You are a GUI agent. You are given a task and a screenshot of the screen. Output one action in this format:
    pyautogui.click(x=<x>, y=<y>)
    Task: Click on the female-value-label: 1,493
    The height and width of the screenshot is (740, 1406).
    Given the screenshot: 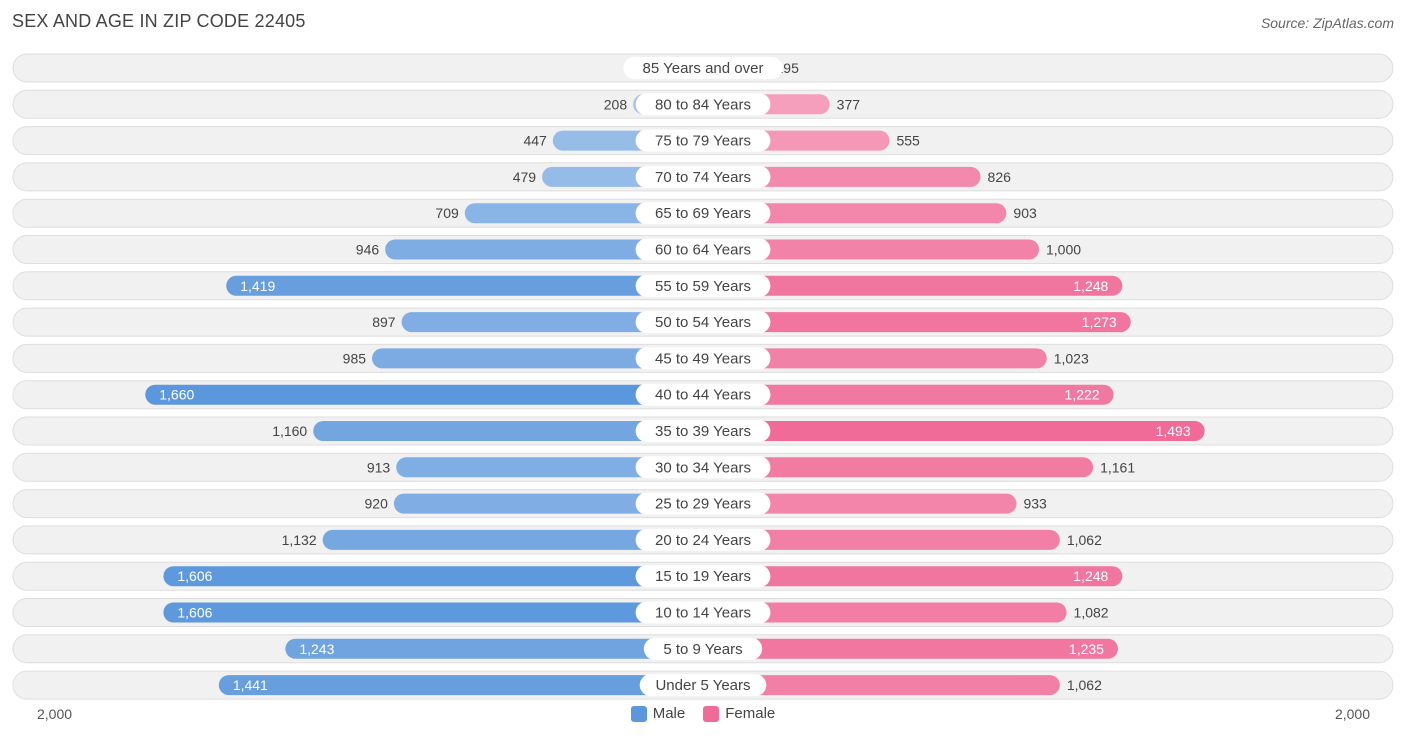 What is the action you would take?
    pyautogui.click(x=1173, y=431)
    